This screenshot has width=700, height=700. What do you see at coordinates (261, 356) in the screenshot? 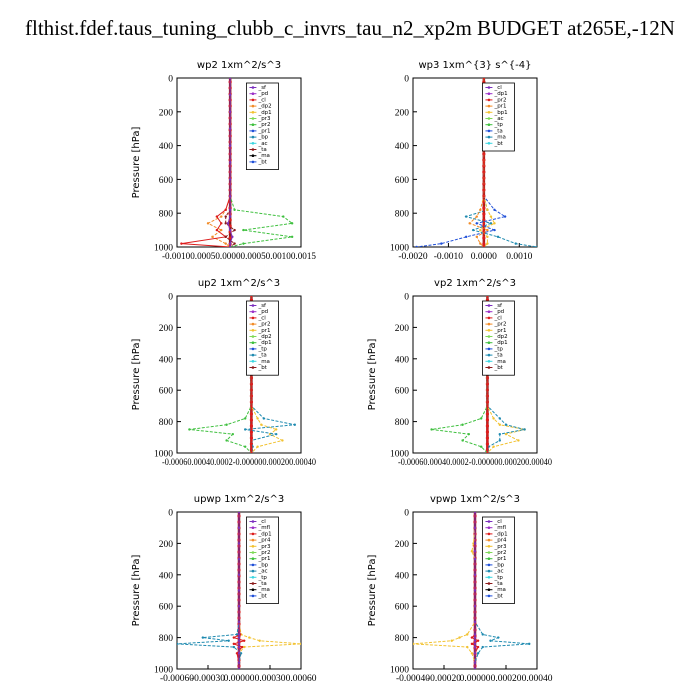
I see `legend-label: _ta` at bounding box center [261, 356].